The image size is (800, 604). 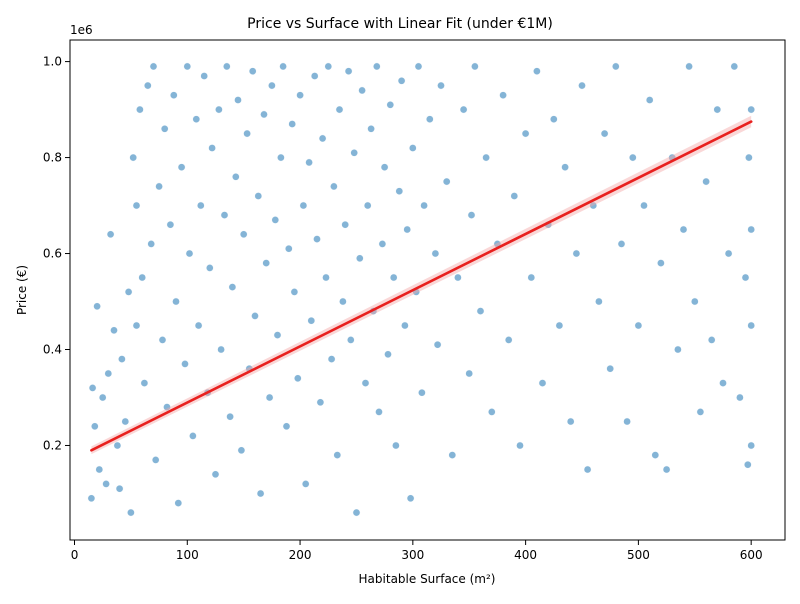 What do you see at coordinates (52, 445) in the screenshot?
I see `y-tick-label: 0.2` at bounding box center [52, 445].